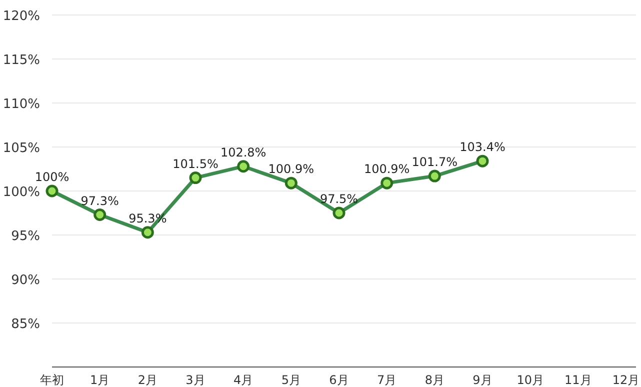 This screenshot has width=641, height=387. What do you see at coordinates (387, 380) in the screenshot?
I see `x-tick-label: 7月` at bounding box center [387, 380].